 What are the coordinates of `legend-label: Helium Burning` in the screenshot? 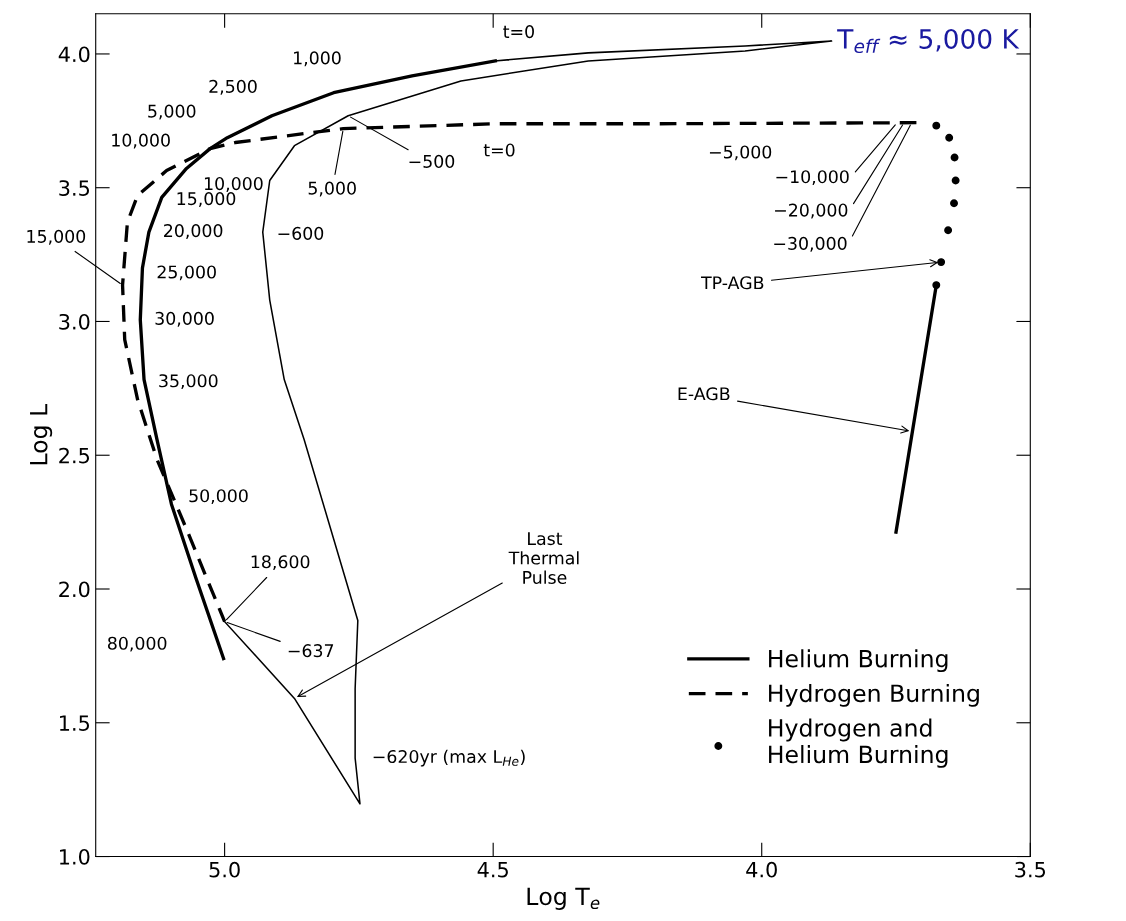 It's located at (858, 661).